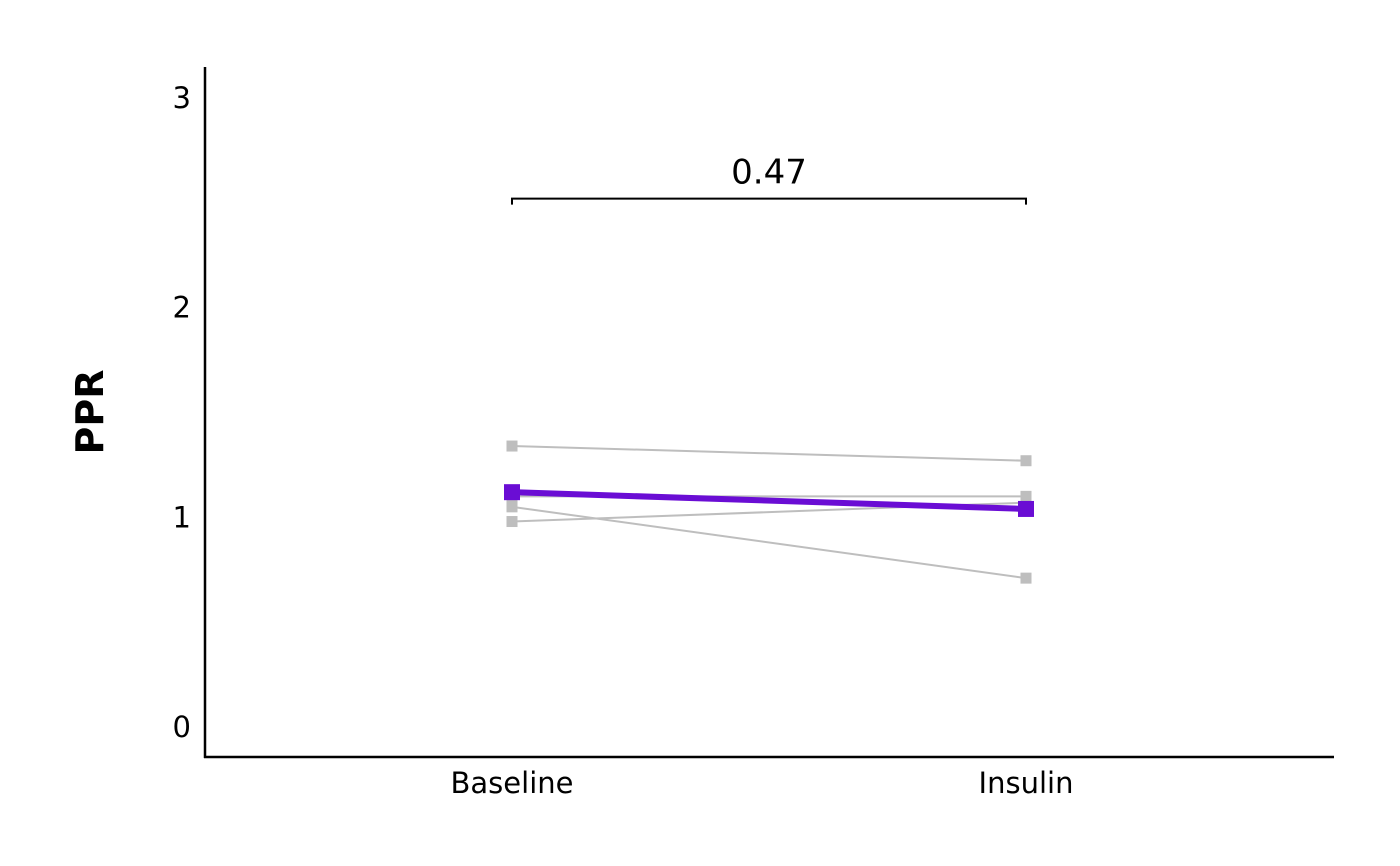  I want to click on plot-markers, so click(769, 500).